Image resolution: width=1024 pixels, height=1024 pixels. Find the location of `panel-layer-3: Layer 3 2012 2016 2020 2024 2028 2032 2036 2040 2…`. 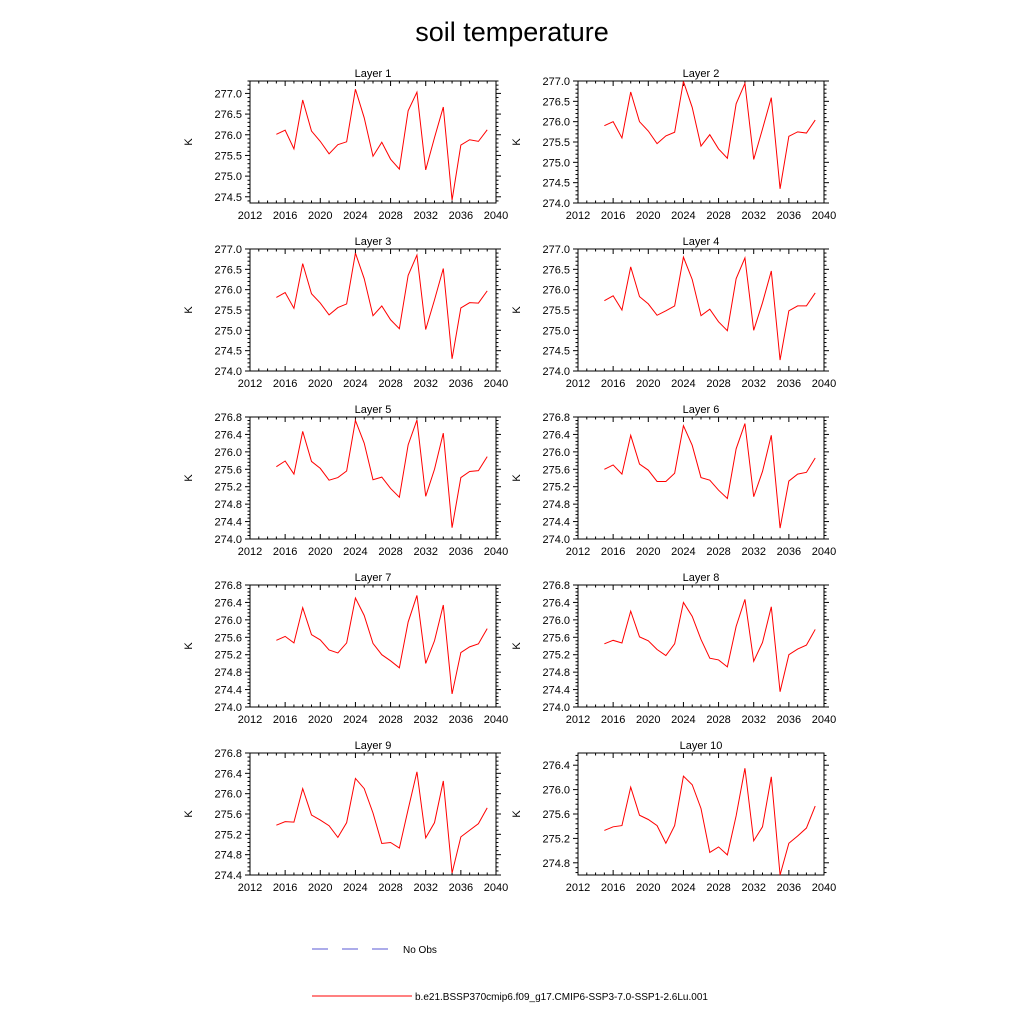

panel-layer-3: Layer 3 2012 2016 2020 2024 2028 2032 2036 2040 2… is located at coordinates (345, 313).